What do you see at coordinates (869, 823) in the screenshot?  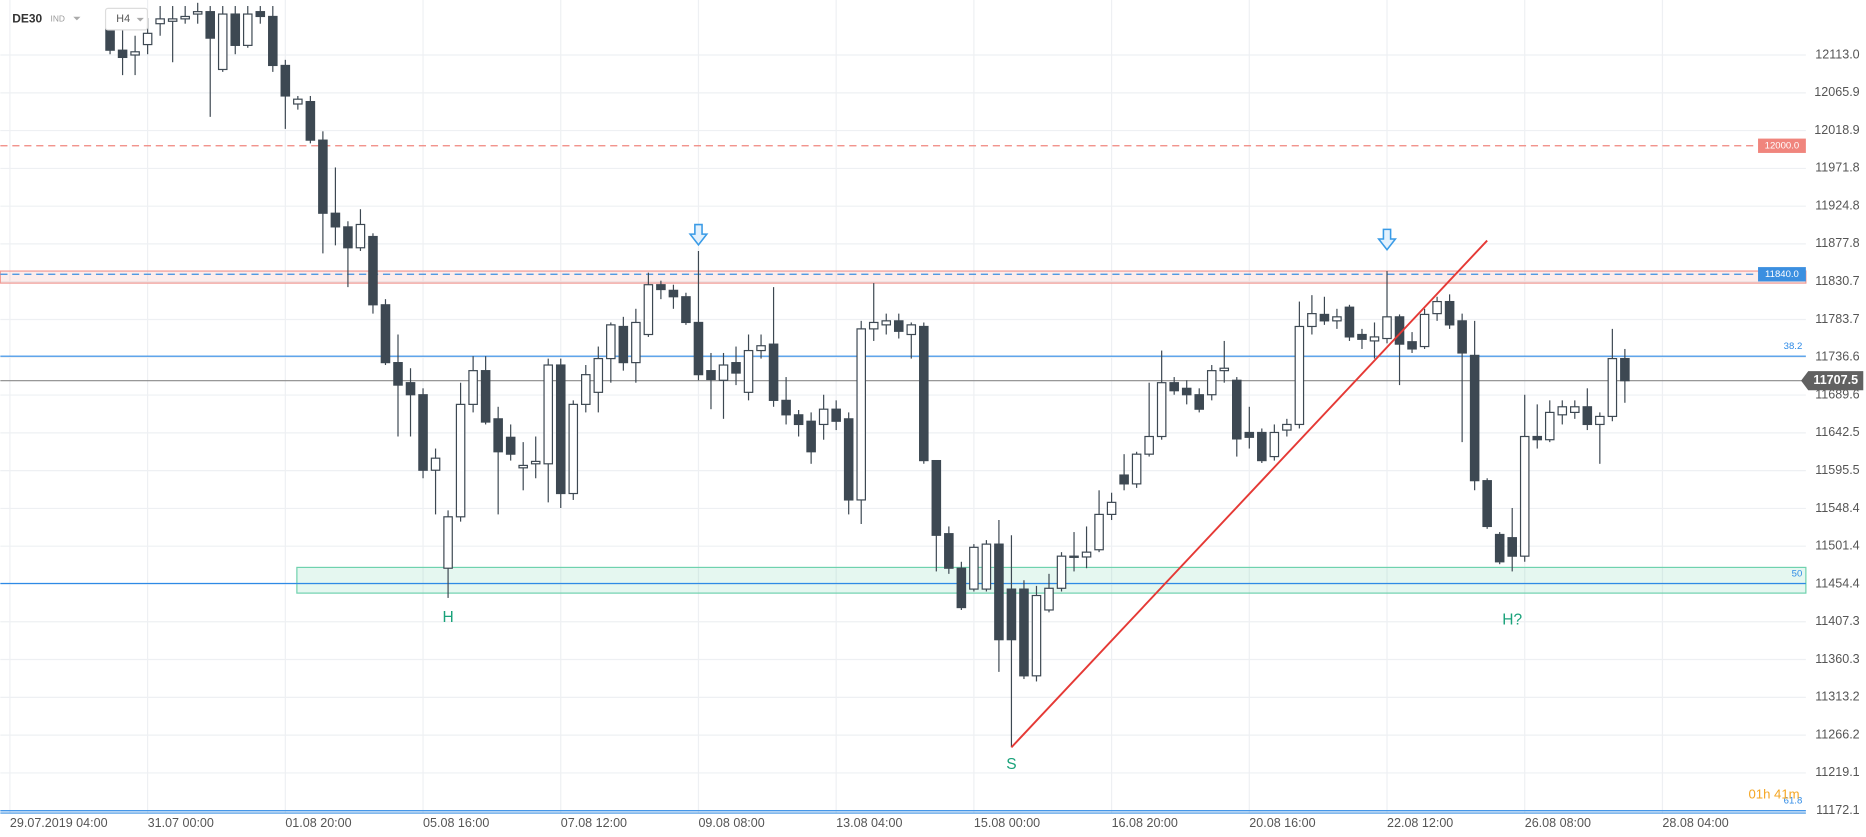 I see `x-tick-label: 13.08 04:00` at bounding box center [869, 823].